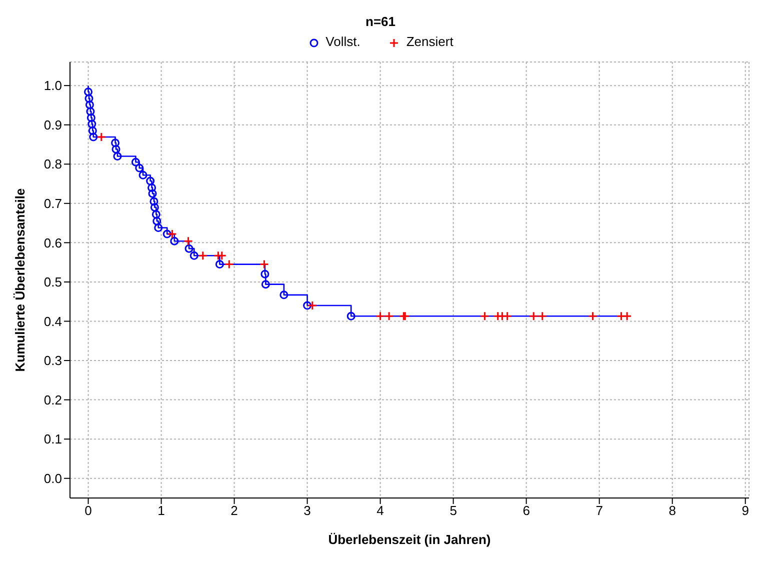 The image size is (761, 565). I want to click on x-tick-label: 2, so click(234, 510).